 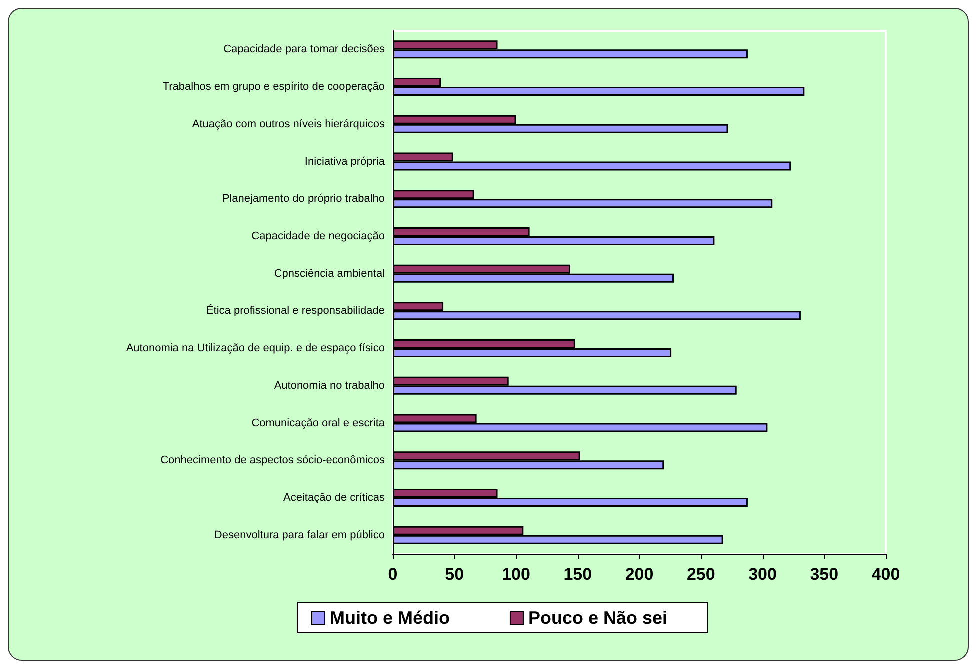 What do you see at coordinates (390, 618) in the screenshot?
I see `legend-label: Muito e Médio` at bounding box center [390, 618].